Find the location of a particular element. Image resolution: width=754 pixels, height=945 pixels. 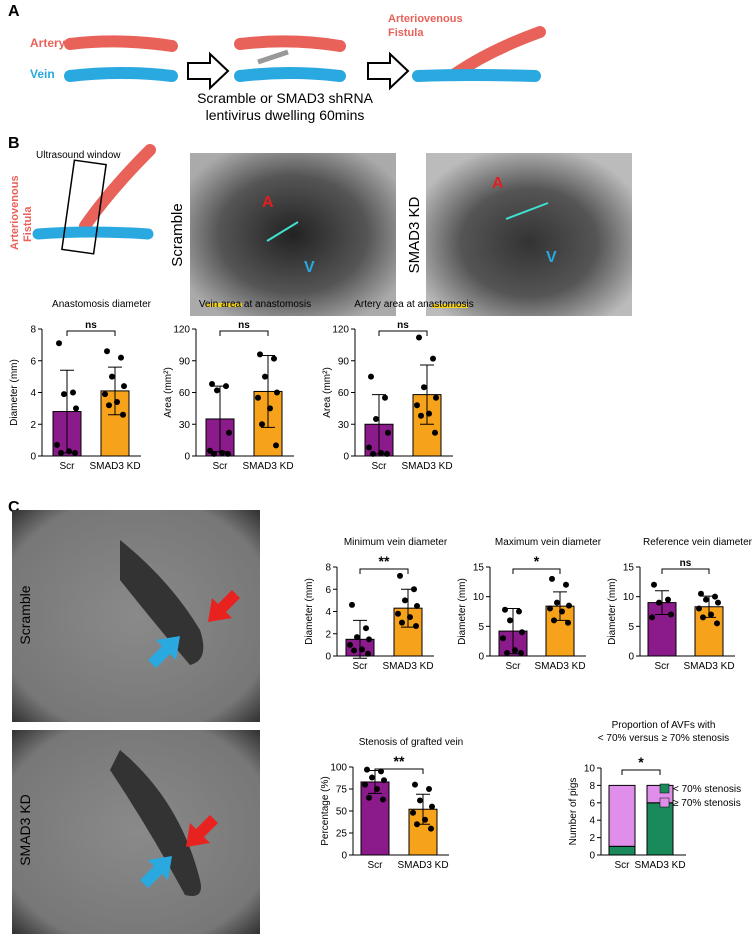

arrow-blue is located at coordinates (156, 872).